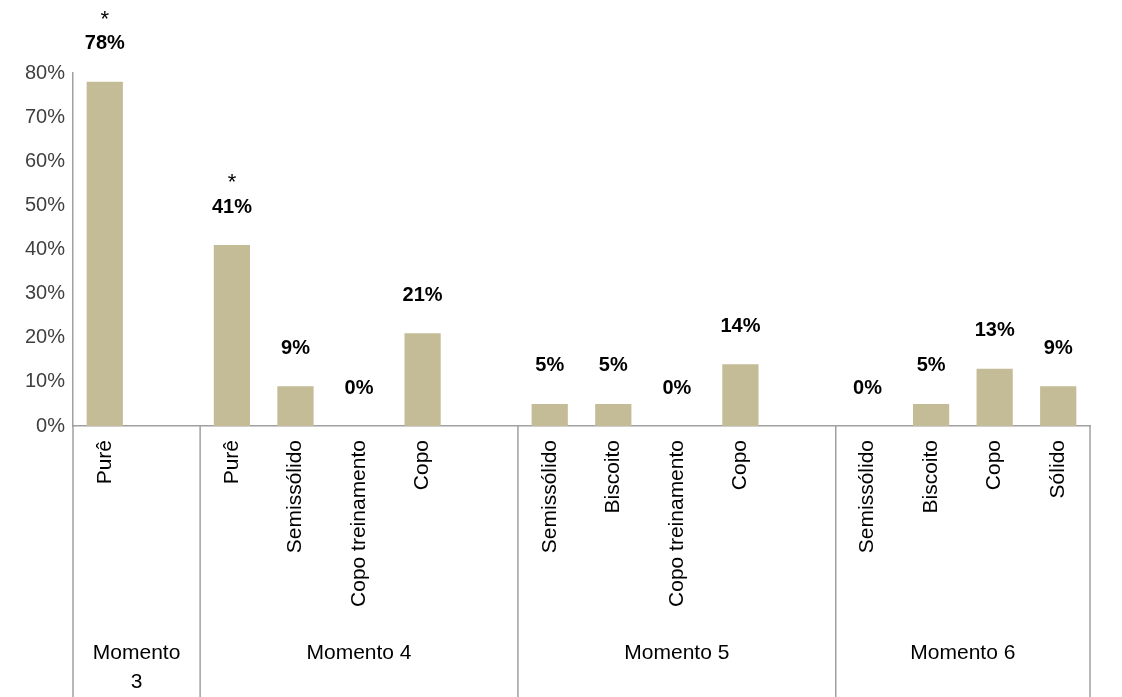 This screenshot has width=1122, height=697. Describe the element at coordinates (45, 203) in the screenshot. I see `y-tick-label: 50%` at that location.